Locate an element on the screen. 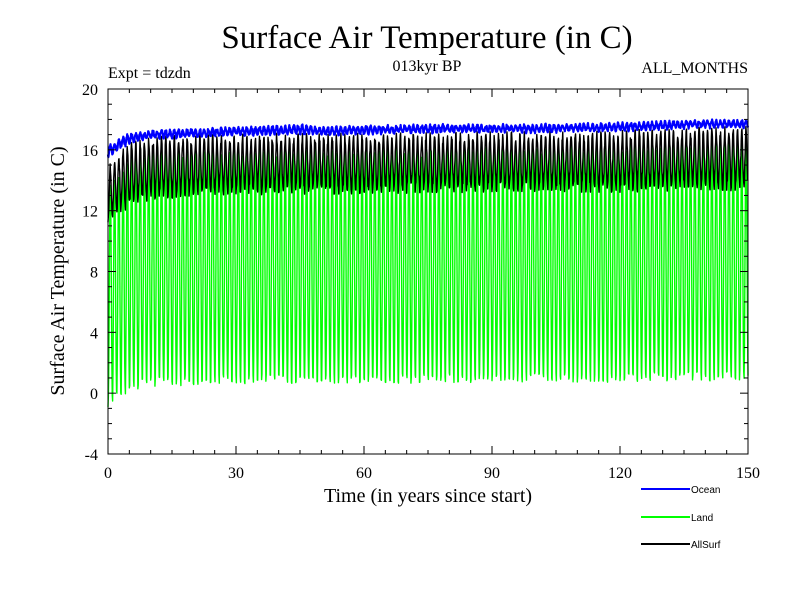  chart-subtitle: 013kyr BP is located at coordinates (427, 66).